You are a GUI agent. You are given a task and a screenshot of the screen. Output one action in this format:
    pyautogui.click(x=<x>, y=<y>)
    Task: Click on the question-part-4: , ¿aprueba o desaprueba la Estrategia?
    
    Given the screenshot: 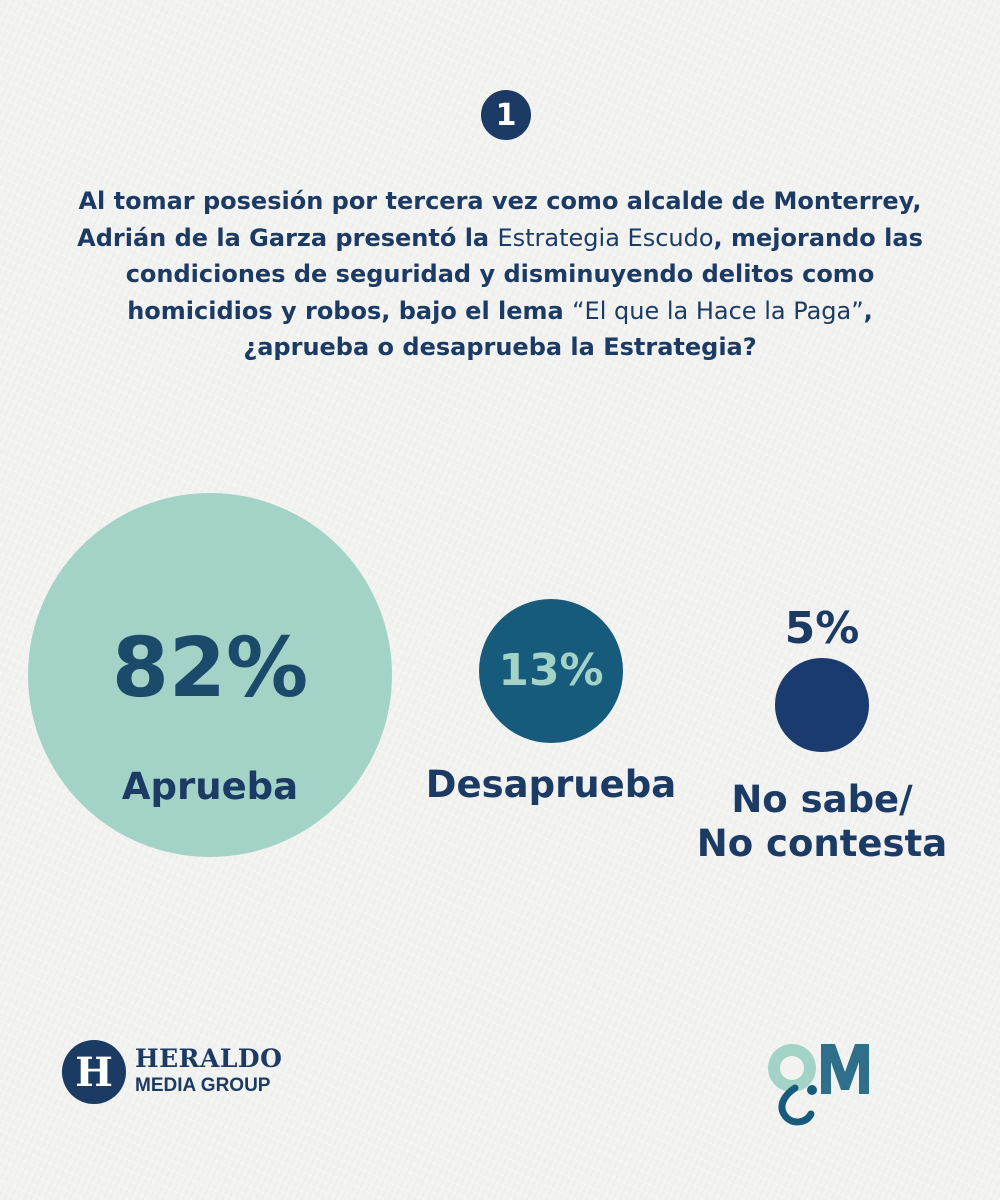 What is the action you would take?
    pyautogui.click(x=558, y=329)
    